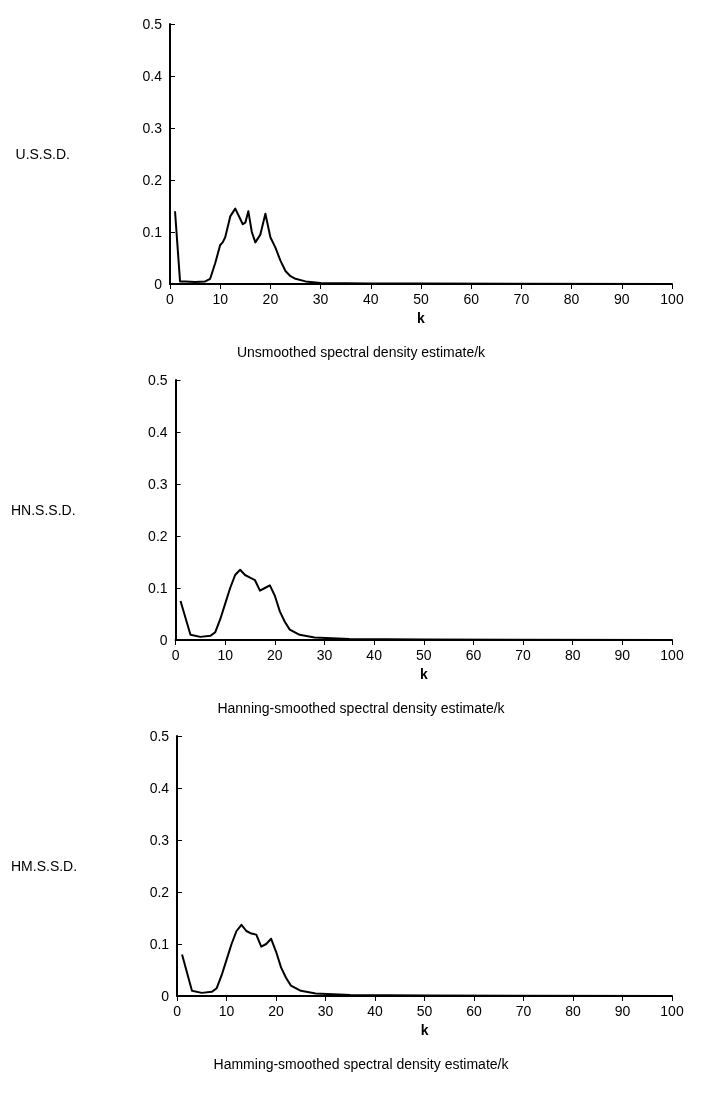 This screenshot has height=1094, width=722. What do you see at coordinates (361, 352) in the screenshot?
I see `text: Unsmoothed spectral density estimate/k` at bounding box center [361, 352].